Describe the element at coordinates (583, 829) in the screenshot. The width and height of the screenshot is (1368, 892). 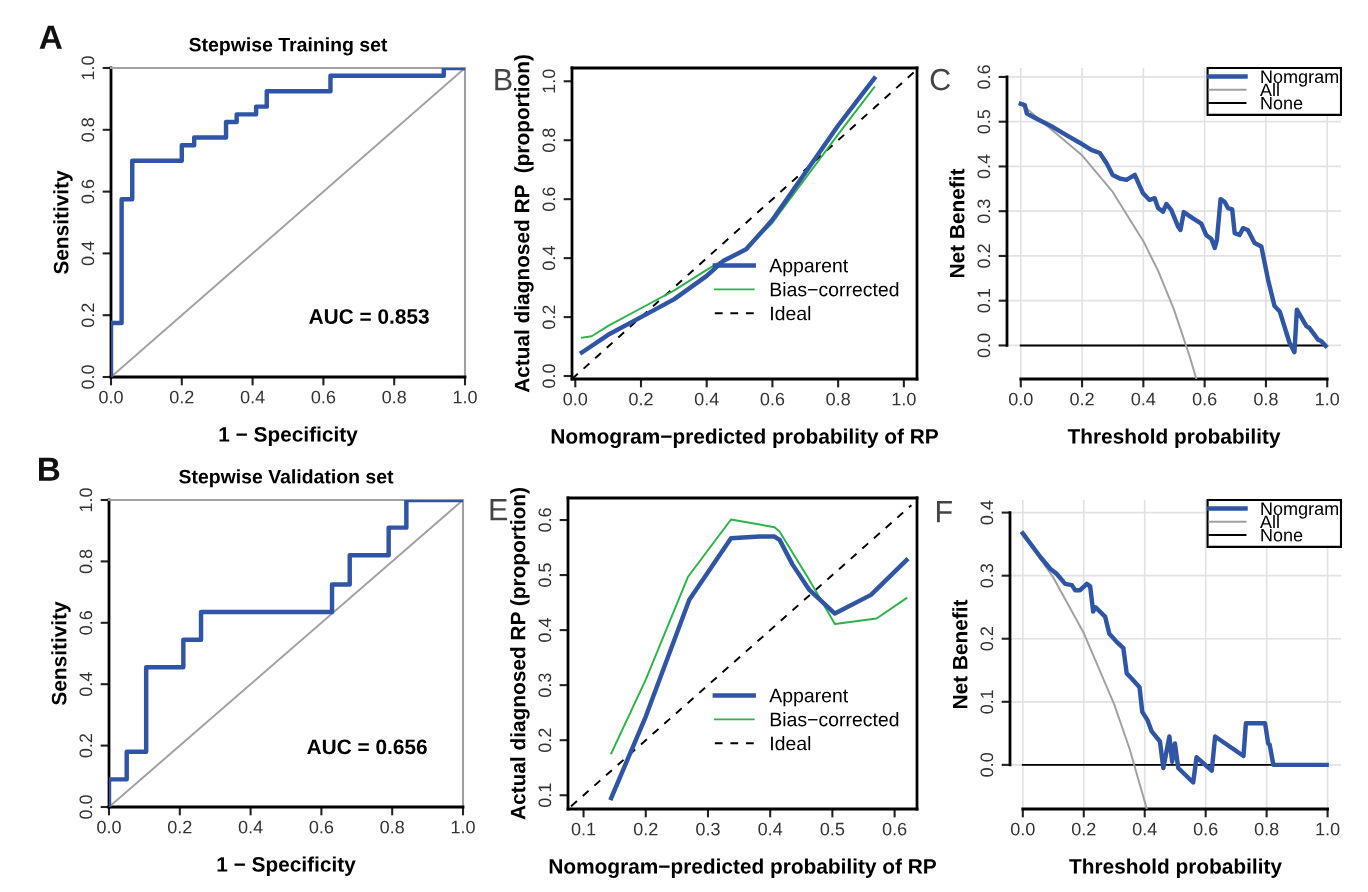
I see `x-tick-label: 0.1` at that location.